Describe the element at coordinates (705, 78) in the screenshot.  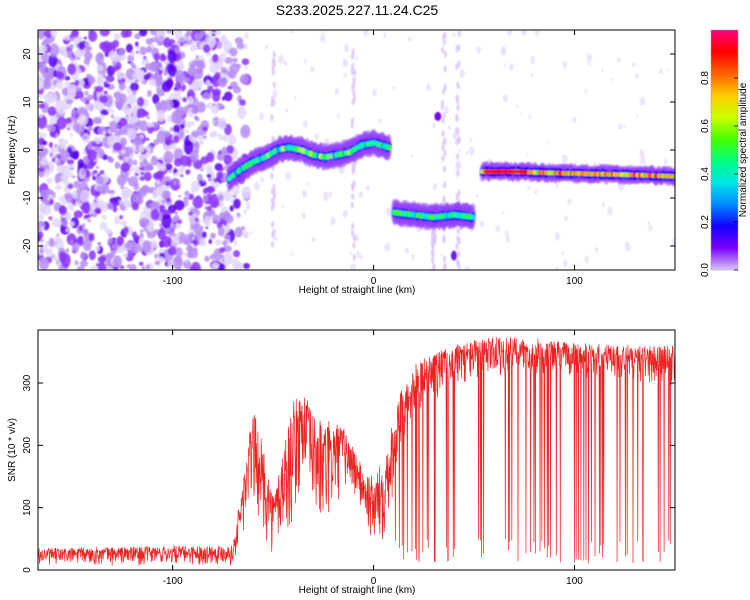
I see `colorbar-tick-label: 0.8` at that location.